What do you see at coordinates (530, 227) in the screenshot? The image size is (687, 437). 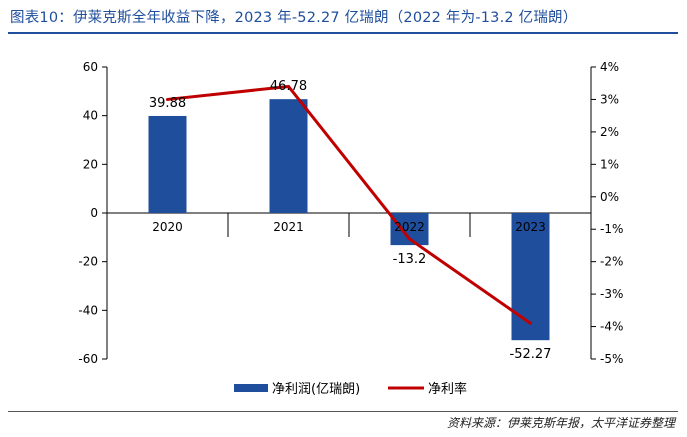 I see `category-label-overlay: 2023` at bounding box center [530, 227].